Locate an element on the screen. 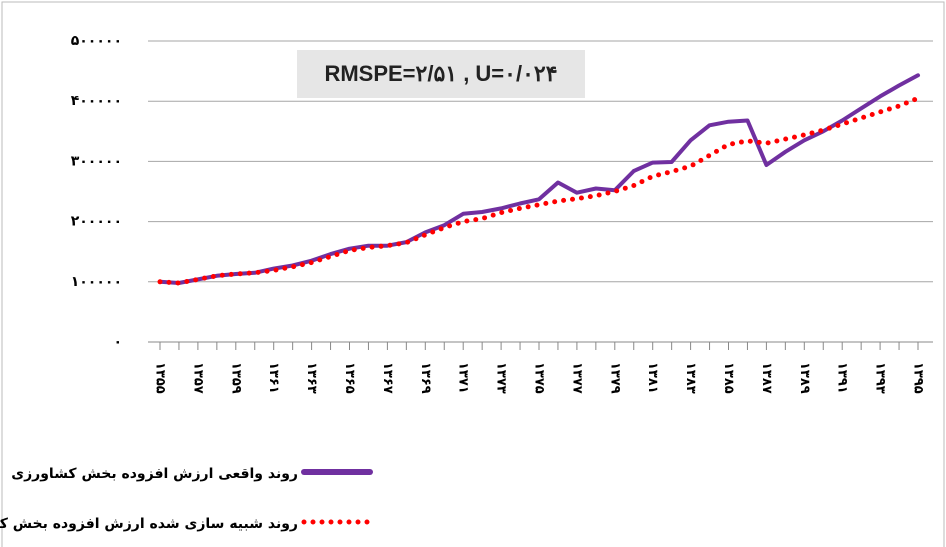  x-tick-label: ۱۳۶۱ is located at coordinates (273, 378).